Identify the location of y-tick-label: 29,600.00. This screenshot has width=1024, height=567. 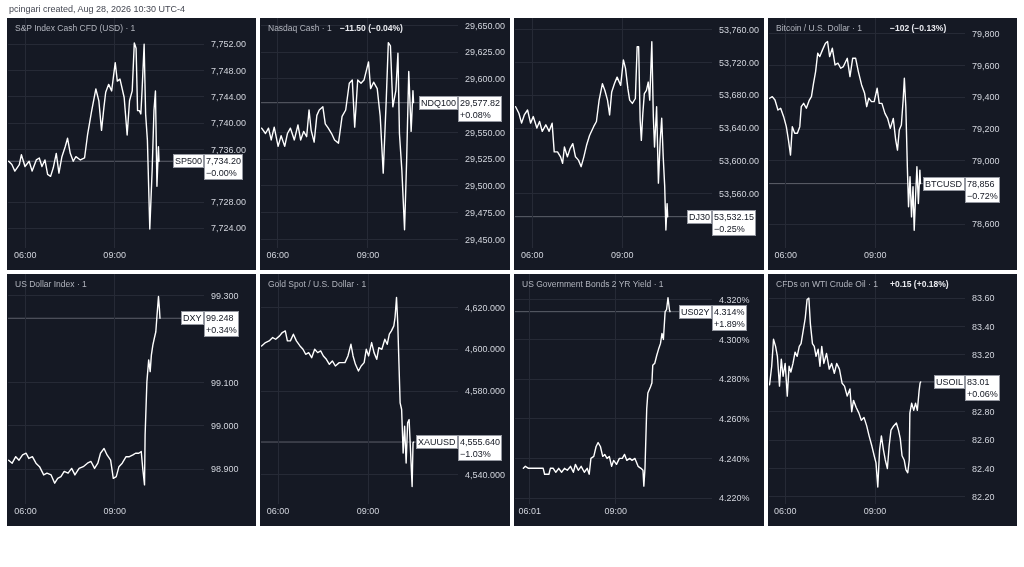
(485, 79).